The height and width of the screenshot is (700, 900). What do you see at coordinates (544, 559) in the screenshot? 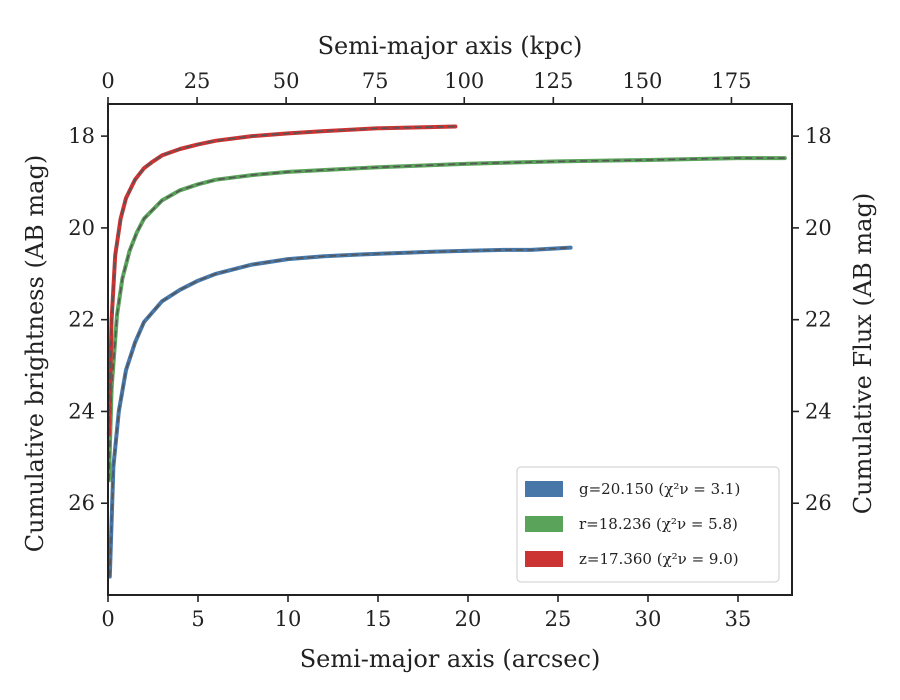
I see `legend-swatch-z` at bounding box center [544, 559].